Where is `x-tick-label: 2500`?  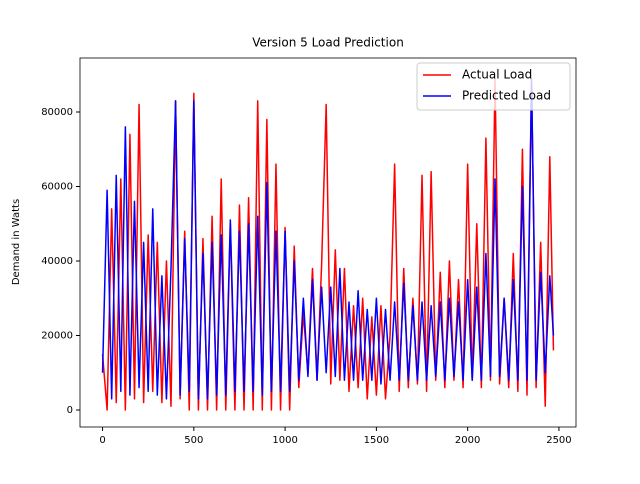
x-tick-label: 2500 is located at coordinates (558, 440).